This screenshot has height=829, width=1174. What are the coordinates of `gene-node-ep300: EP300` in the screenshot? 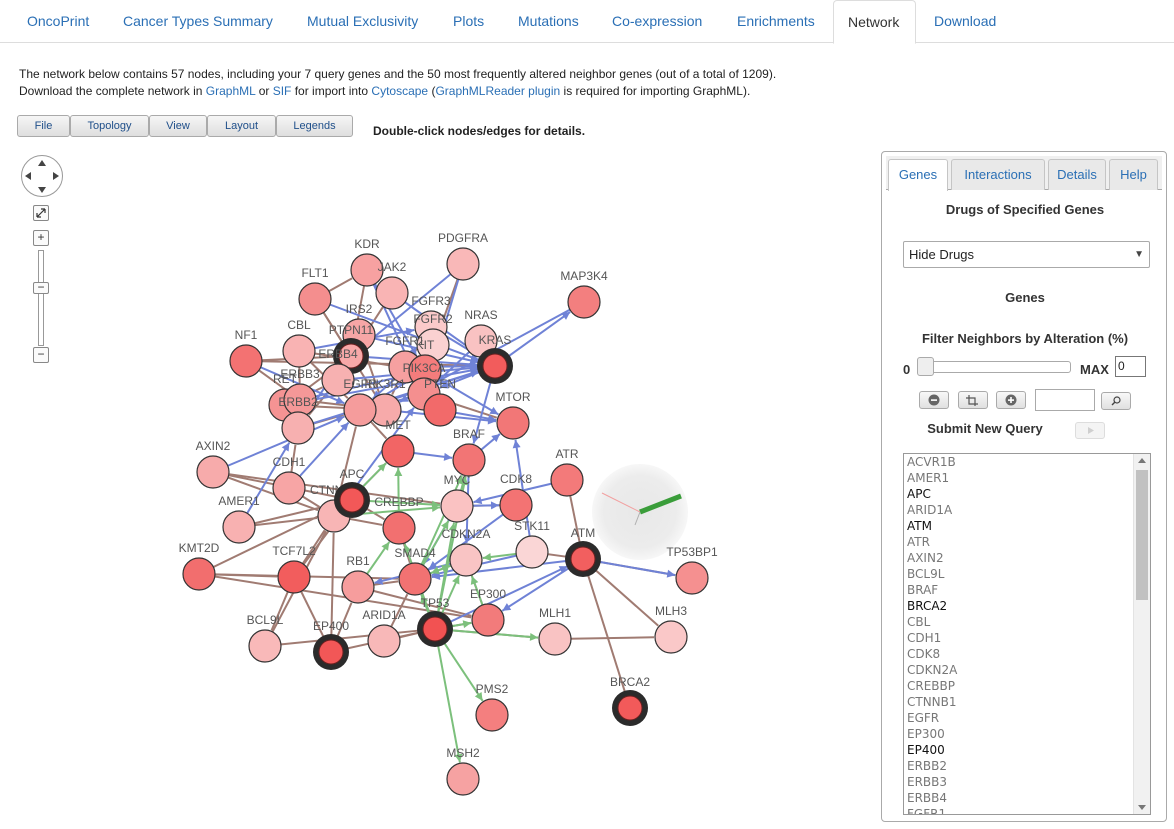 It's located at (488, 612).